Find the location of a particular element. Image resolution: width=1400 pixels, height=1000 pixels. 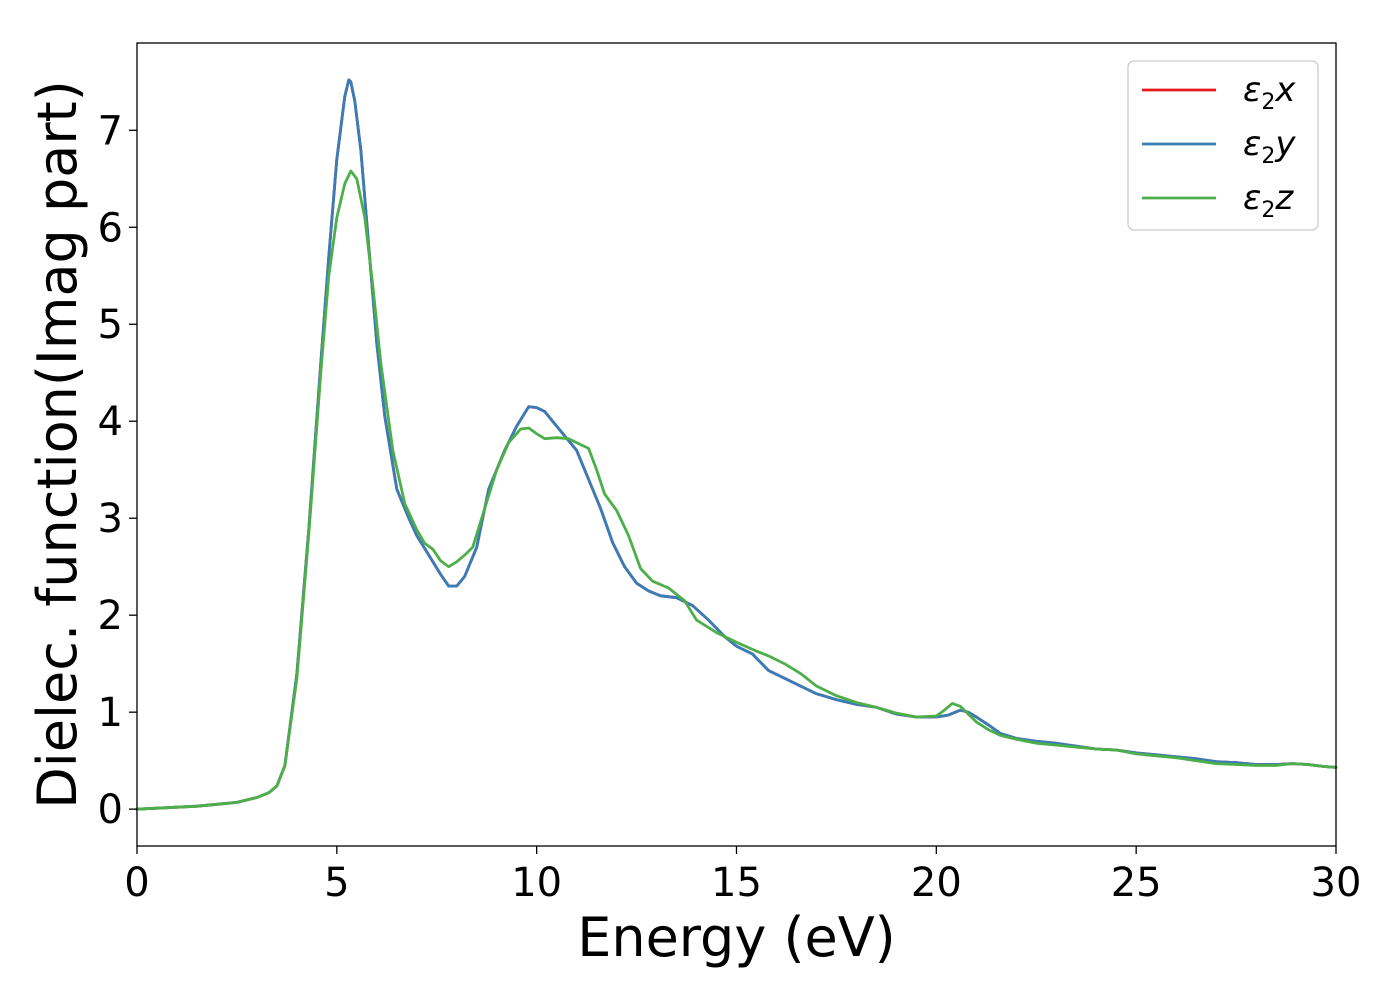

y-tick-label: 6 is located at coordinates (110, 228).